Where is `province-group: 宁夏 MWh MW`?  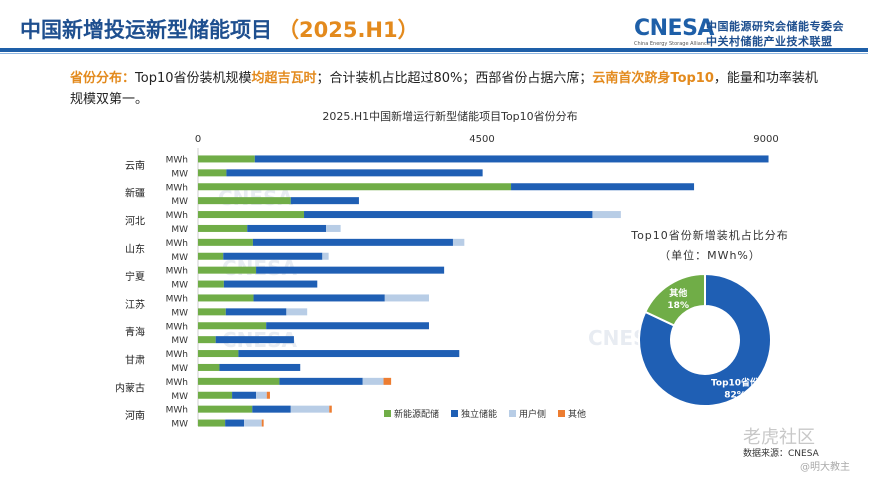 province-group: 宁夏 MWh MW is located at coordinates (285, 278).